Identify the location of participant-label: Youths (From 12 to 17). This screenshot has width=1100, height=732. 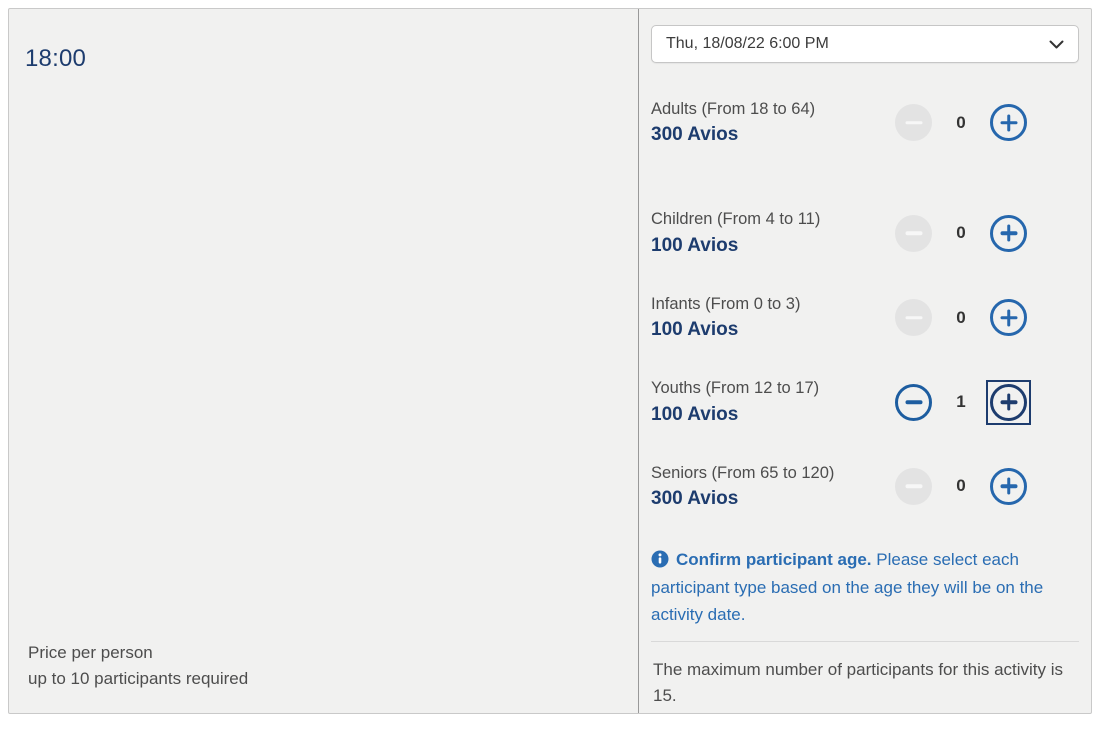
(735, 388).